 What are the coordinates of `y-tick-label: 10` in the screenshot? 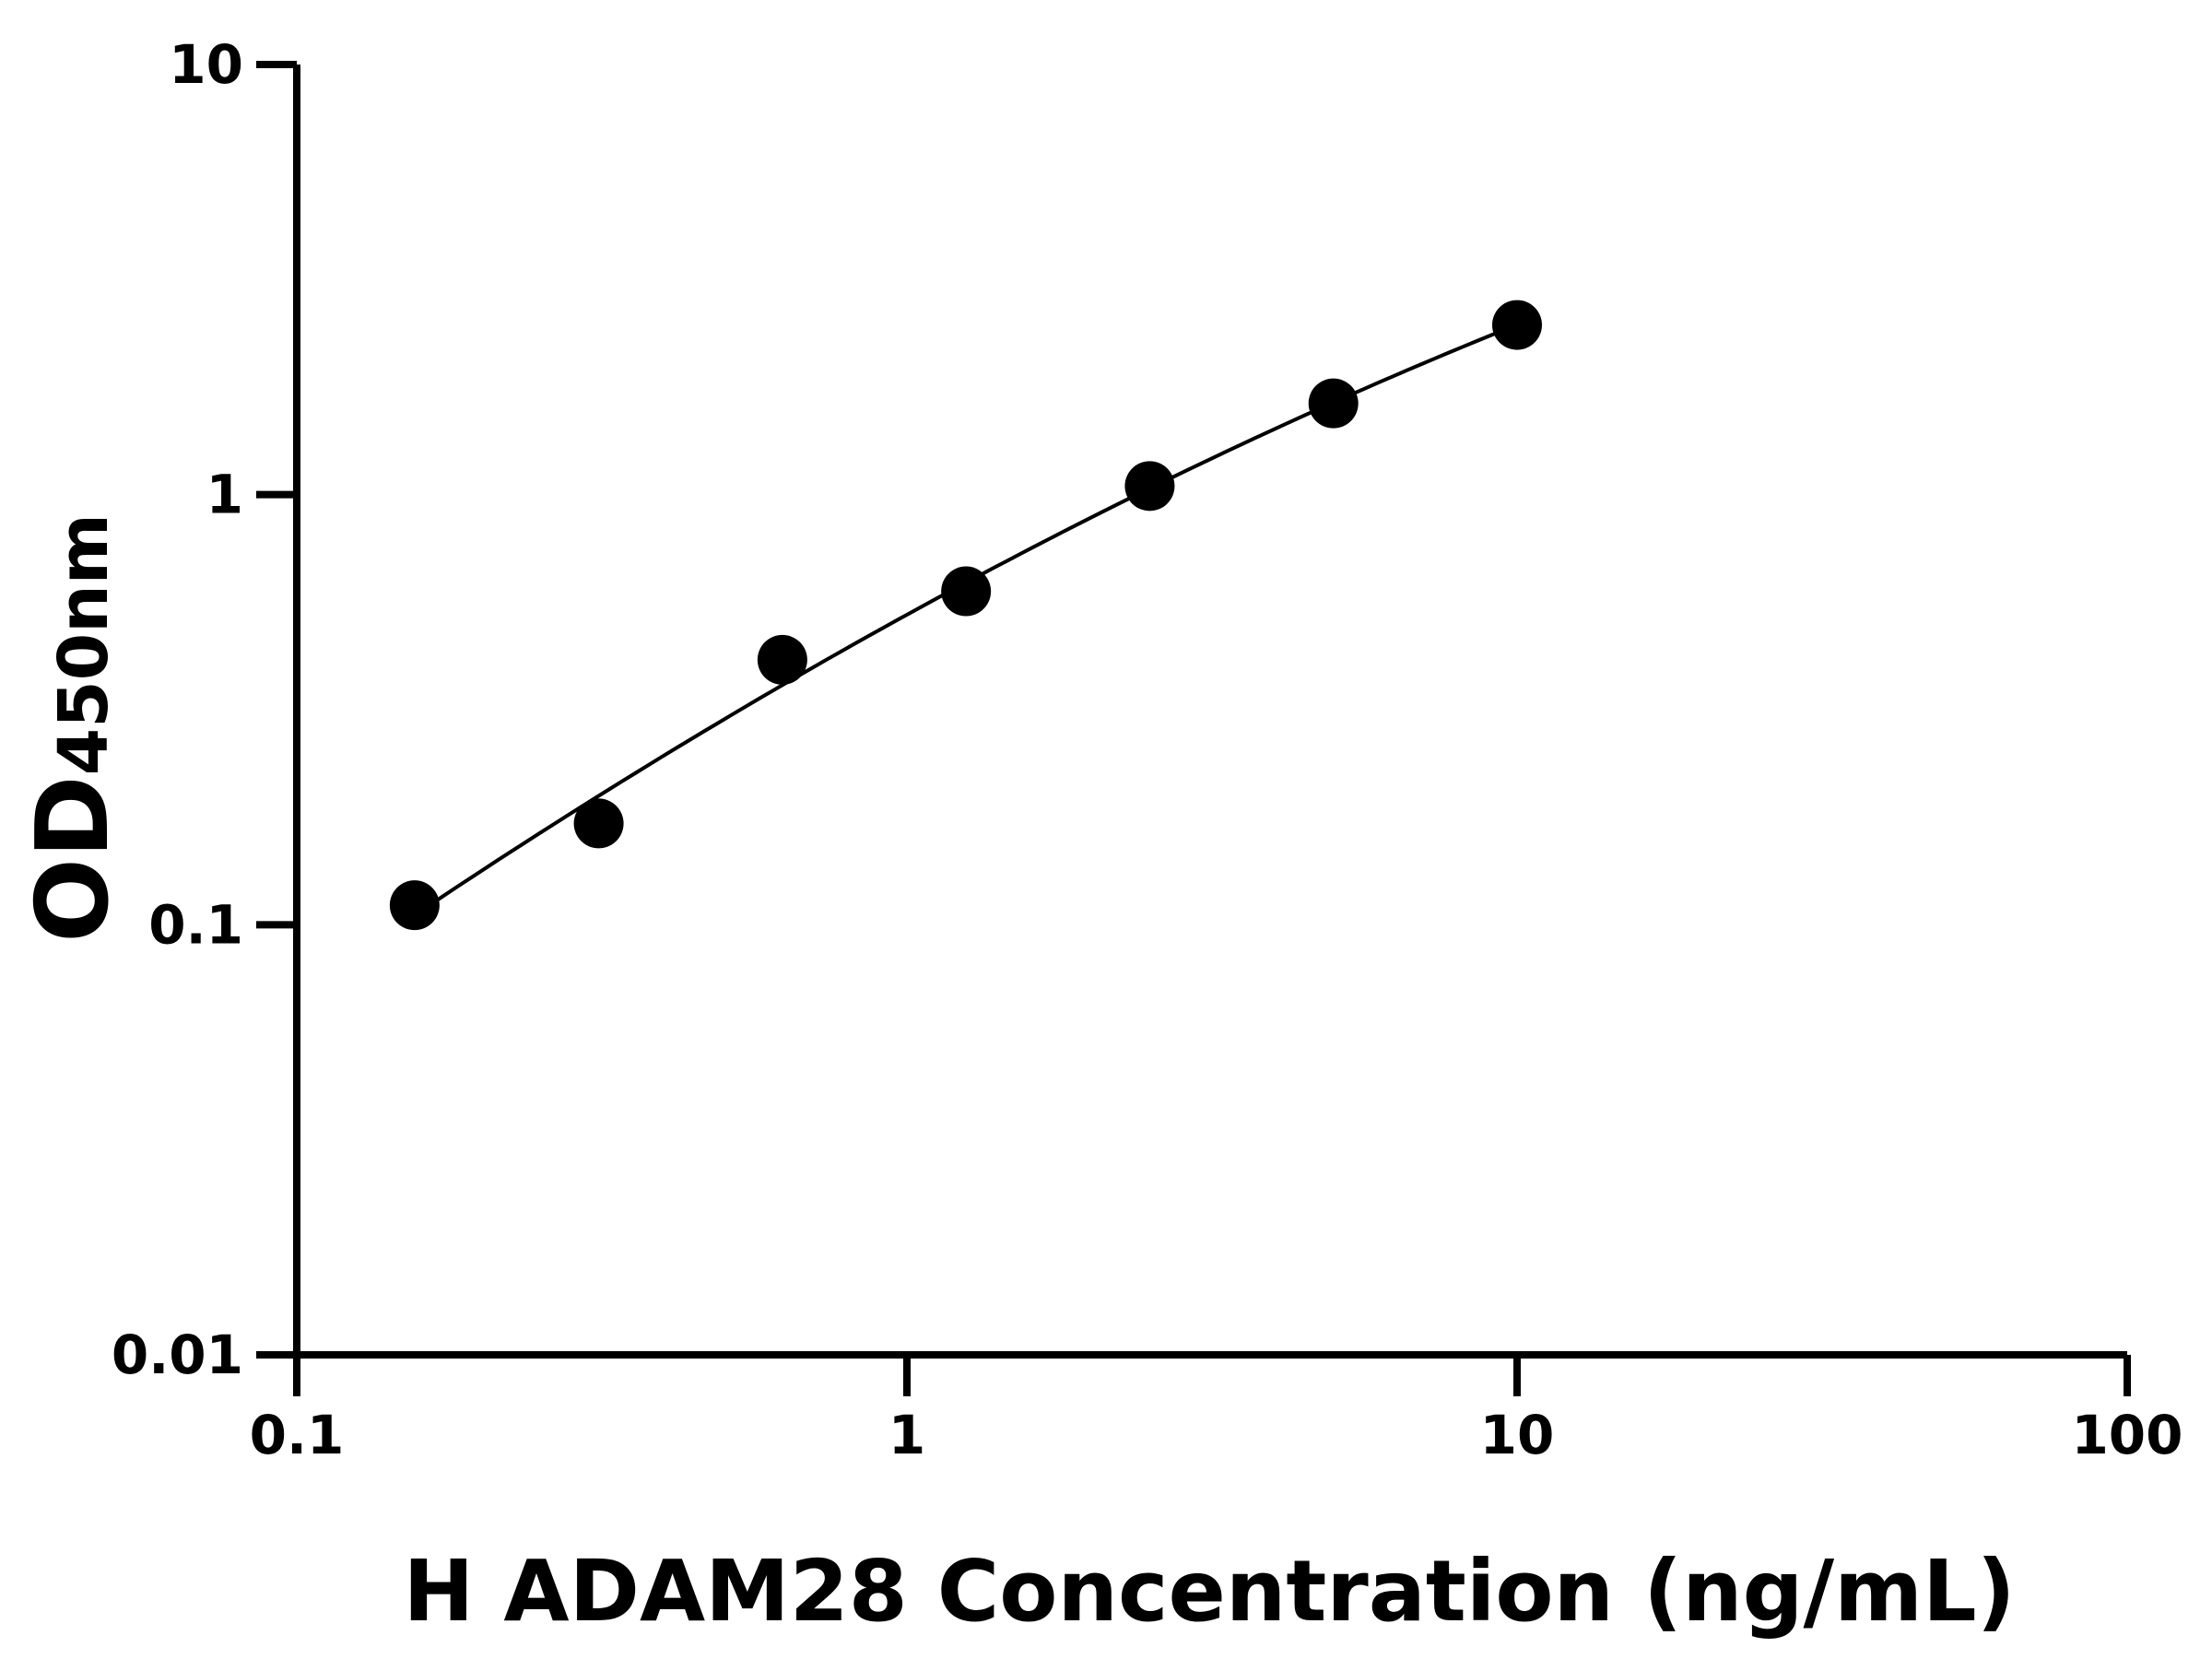 It's located at (206, 64).